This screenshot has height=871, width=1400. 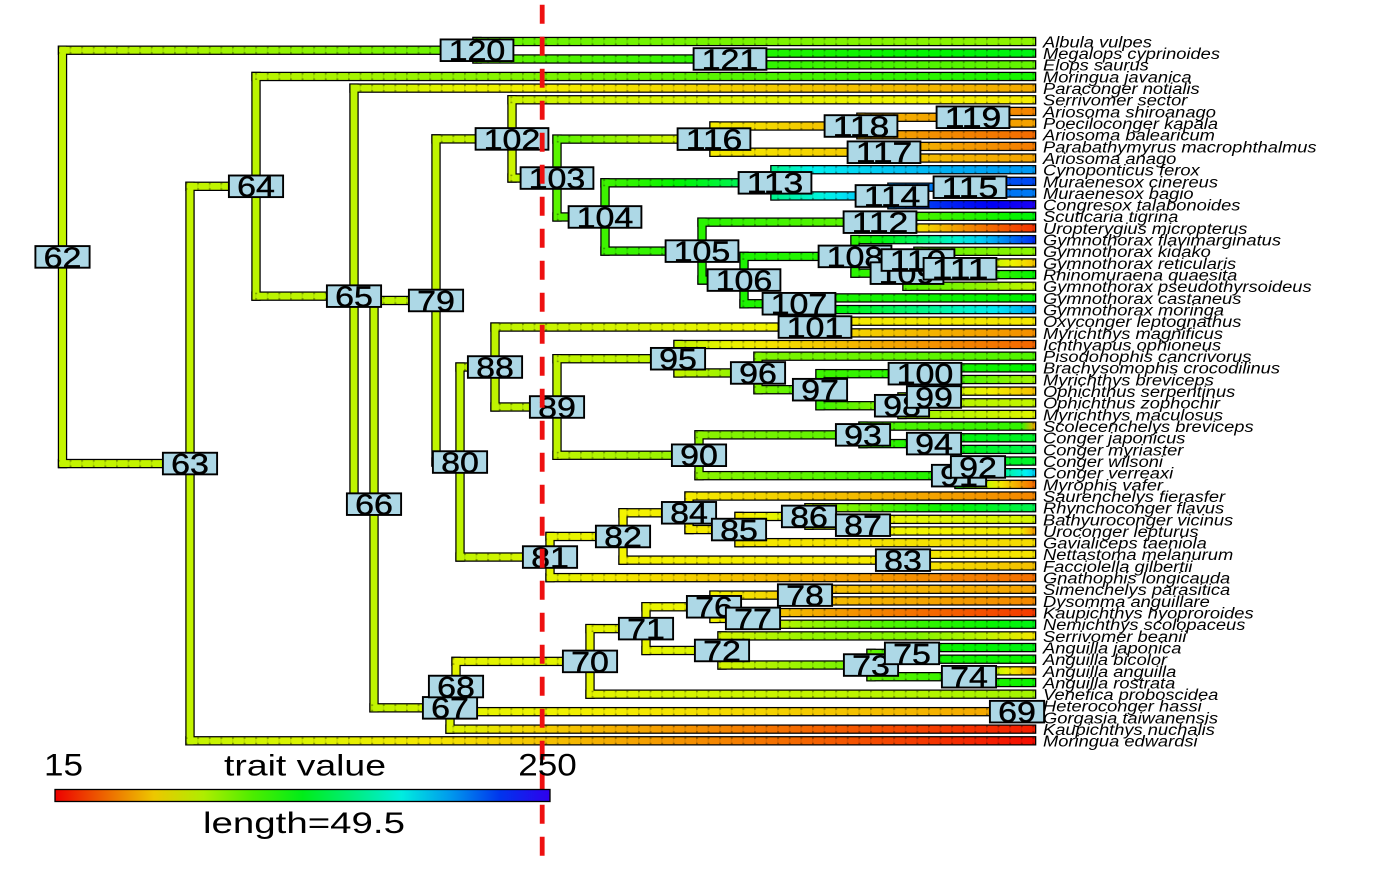 I want to click on svg-text: 65, so click(x=354, y=298).